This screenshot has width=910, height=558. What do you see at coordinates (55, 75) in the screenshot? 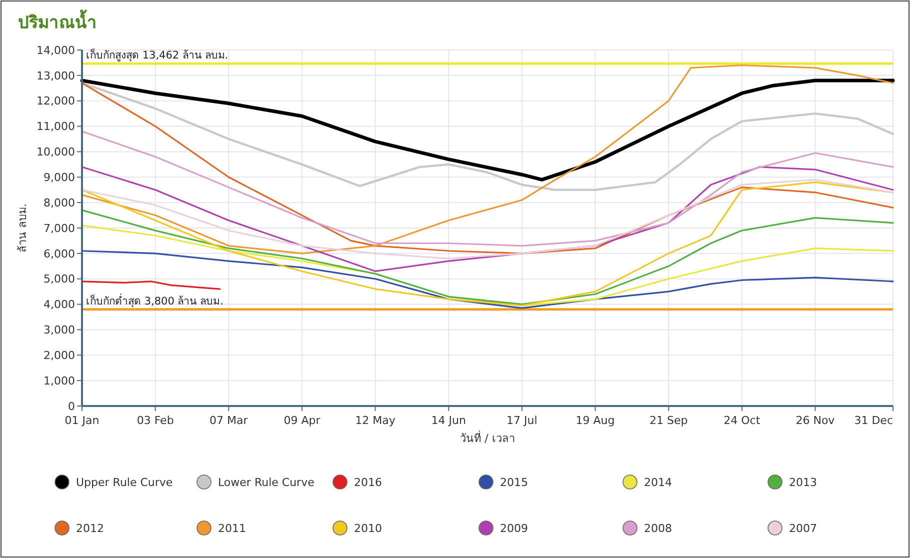
I see `y-tick-label: 13,000` at bounding box center [55, 75].